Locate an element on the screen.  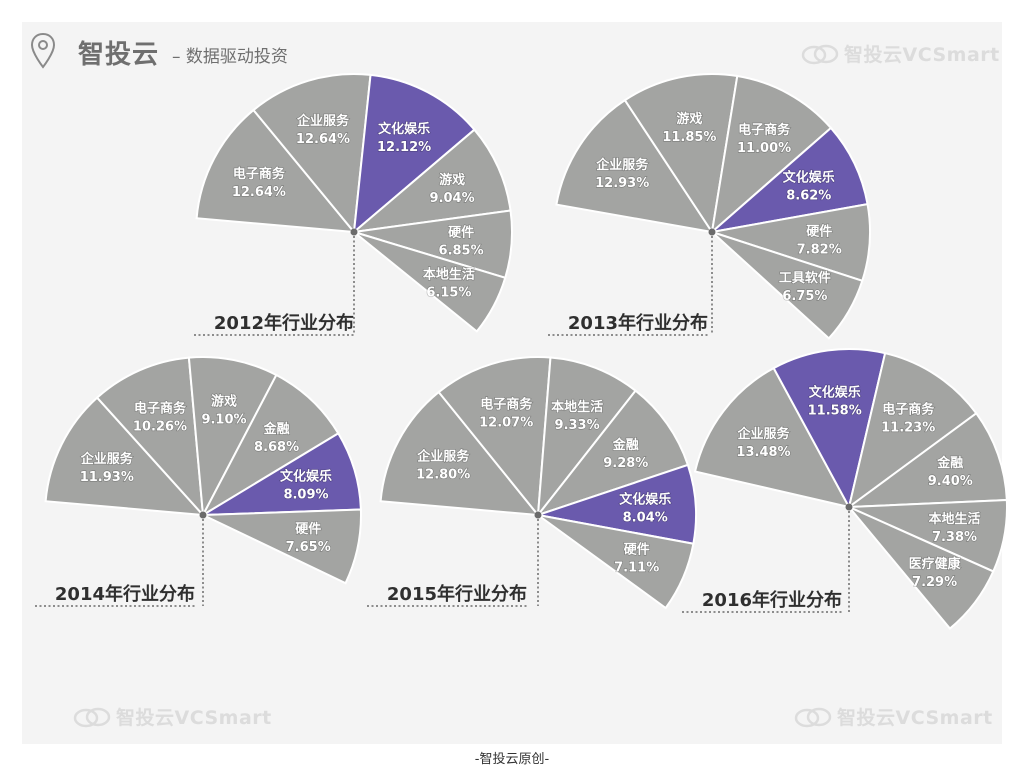
chart-title: 2014年行业分布 is located at coordinates (125, 594).